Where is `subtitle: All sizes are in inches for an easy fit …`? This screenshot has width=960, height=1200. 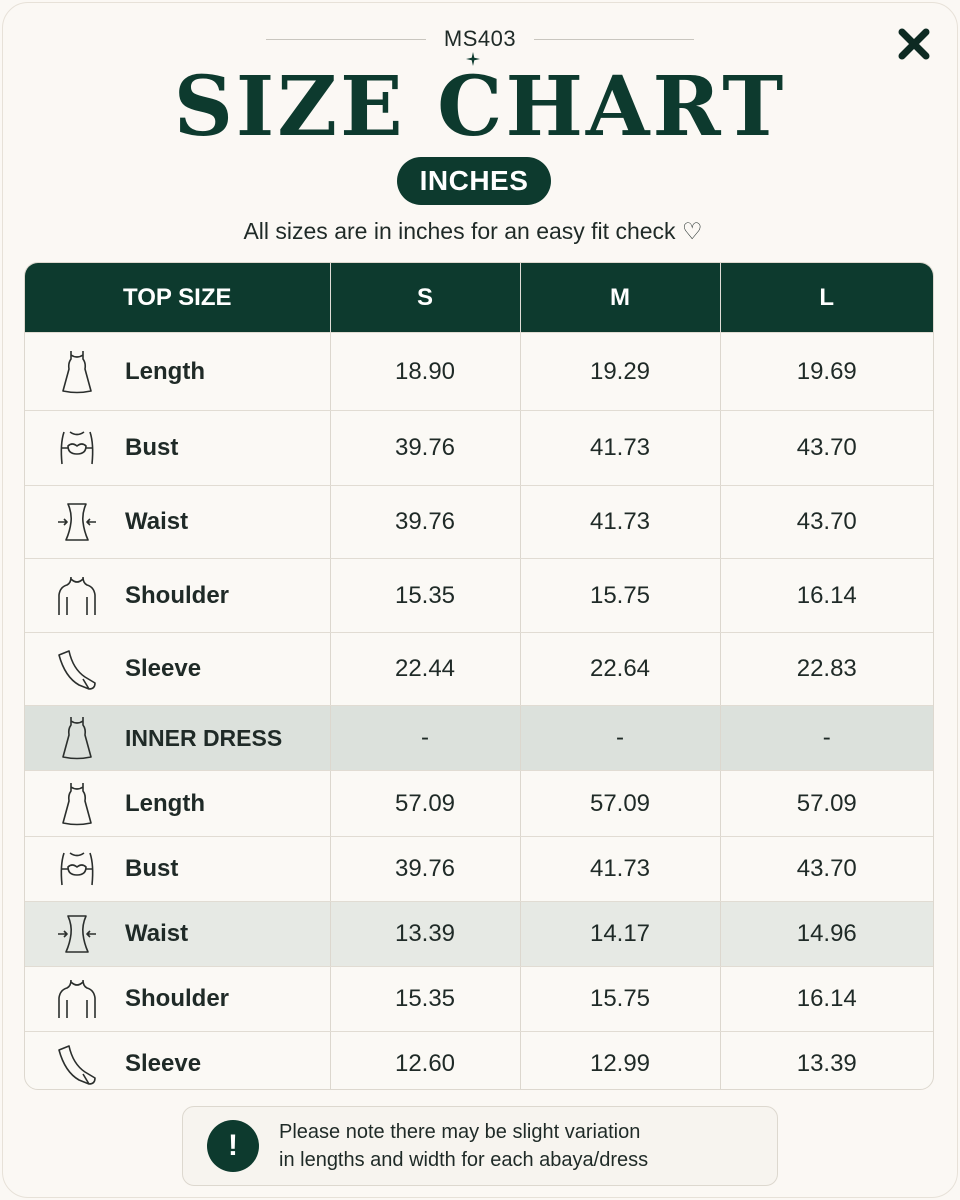 subtitle: All sizes are in inches for an easy fit … is located at coordinates (473, 231).